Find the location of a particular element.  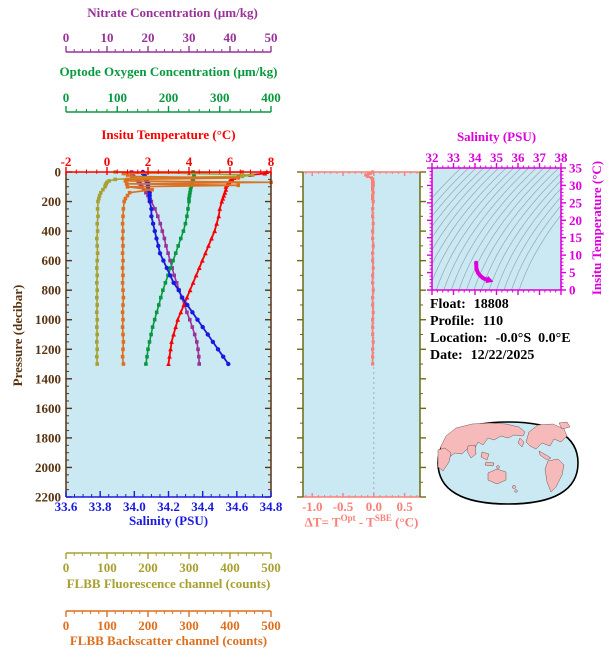

nitrate-axis: 0 10 20 30 40 50 is located at coordinates (170, 41).